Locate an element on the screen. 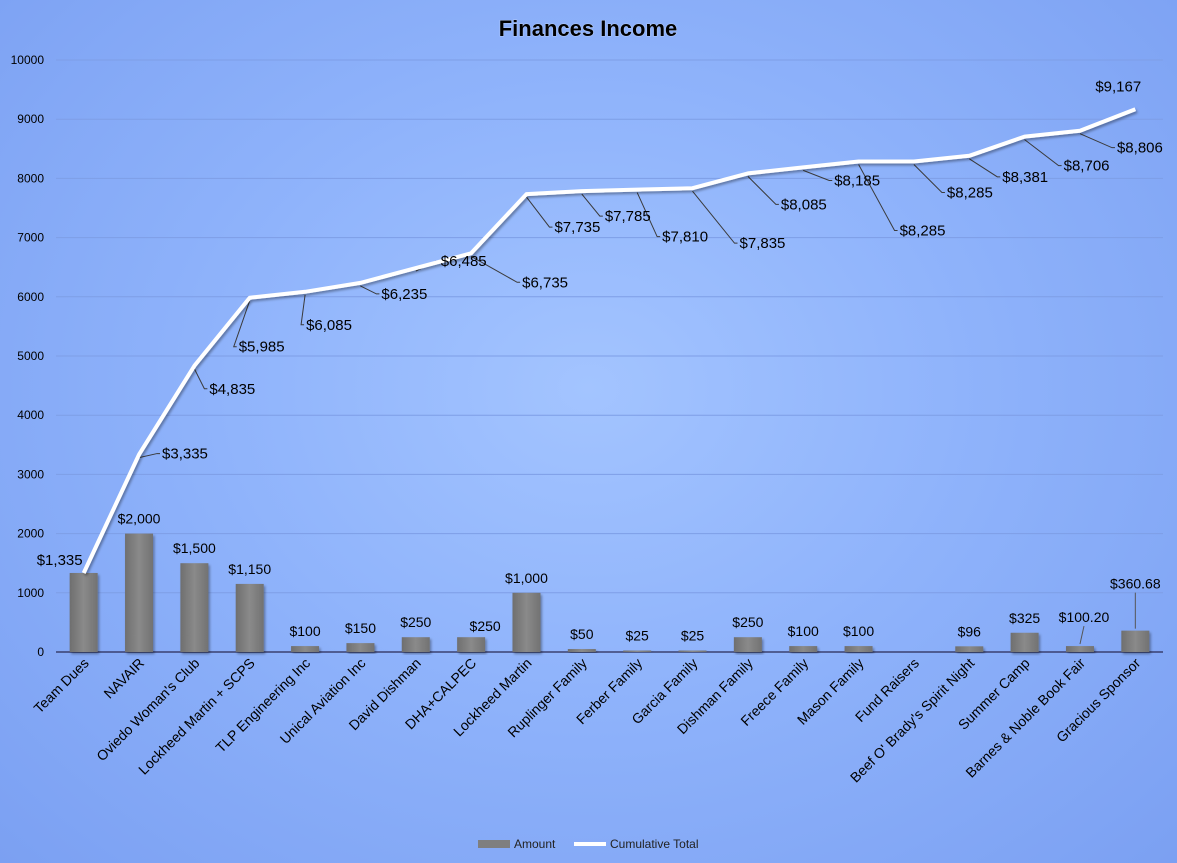 This screenshot has height=863, width=1177. cumulative-value-label: $4,835 is located at coordinates (232, 389).